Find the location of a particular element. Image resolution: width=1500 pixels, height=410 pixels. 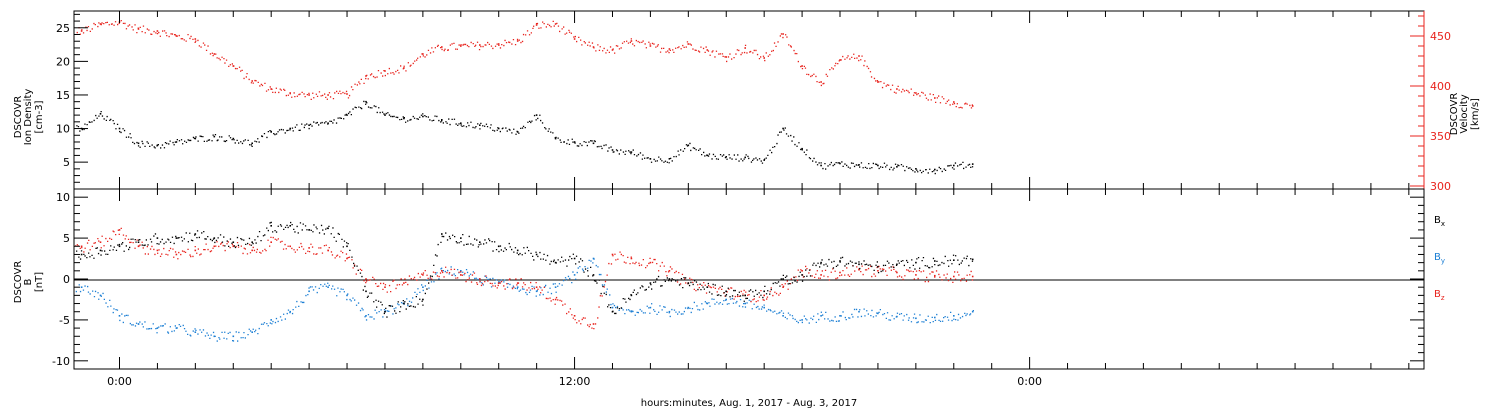

b-field-legend: Bx By Bz is located at coordinates (1439, 258).